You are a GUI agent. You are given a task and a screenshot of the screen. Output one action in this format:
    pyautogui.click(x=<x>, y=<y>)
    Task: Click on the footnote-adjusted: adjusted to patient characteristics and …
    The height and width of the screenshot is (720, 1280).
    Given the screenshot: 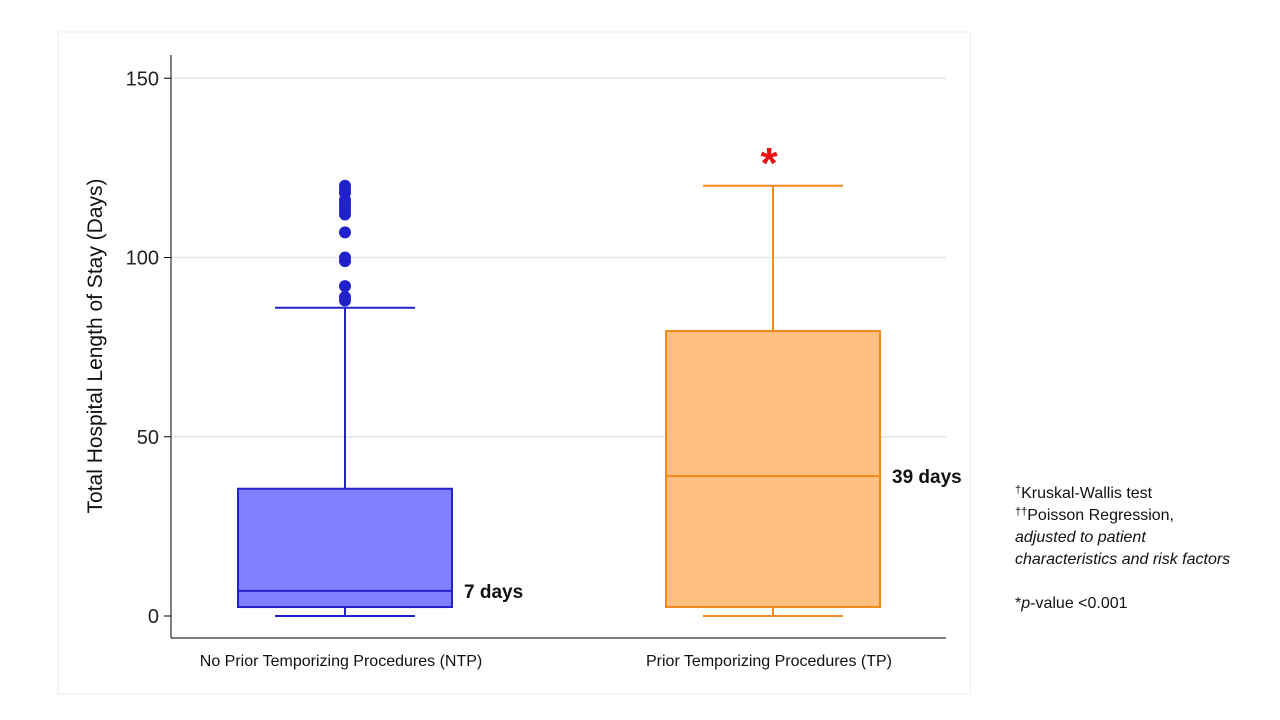 What is the action you would take?
    pyautogui.click(x=1125, y=549)
    